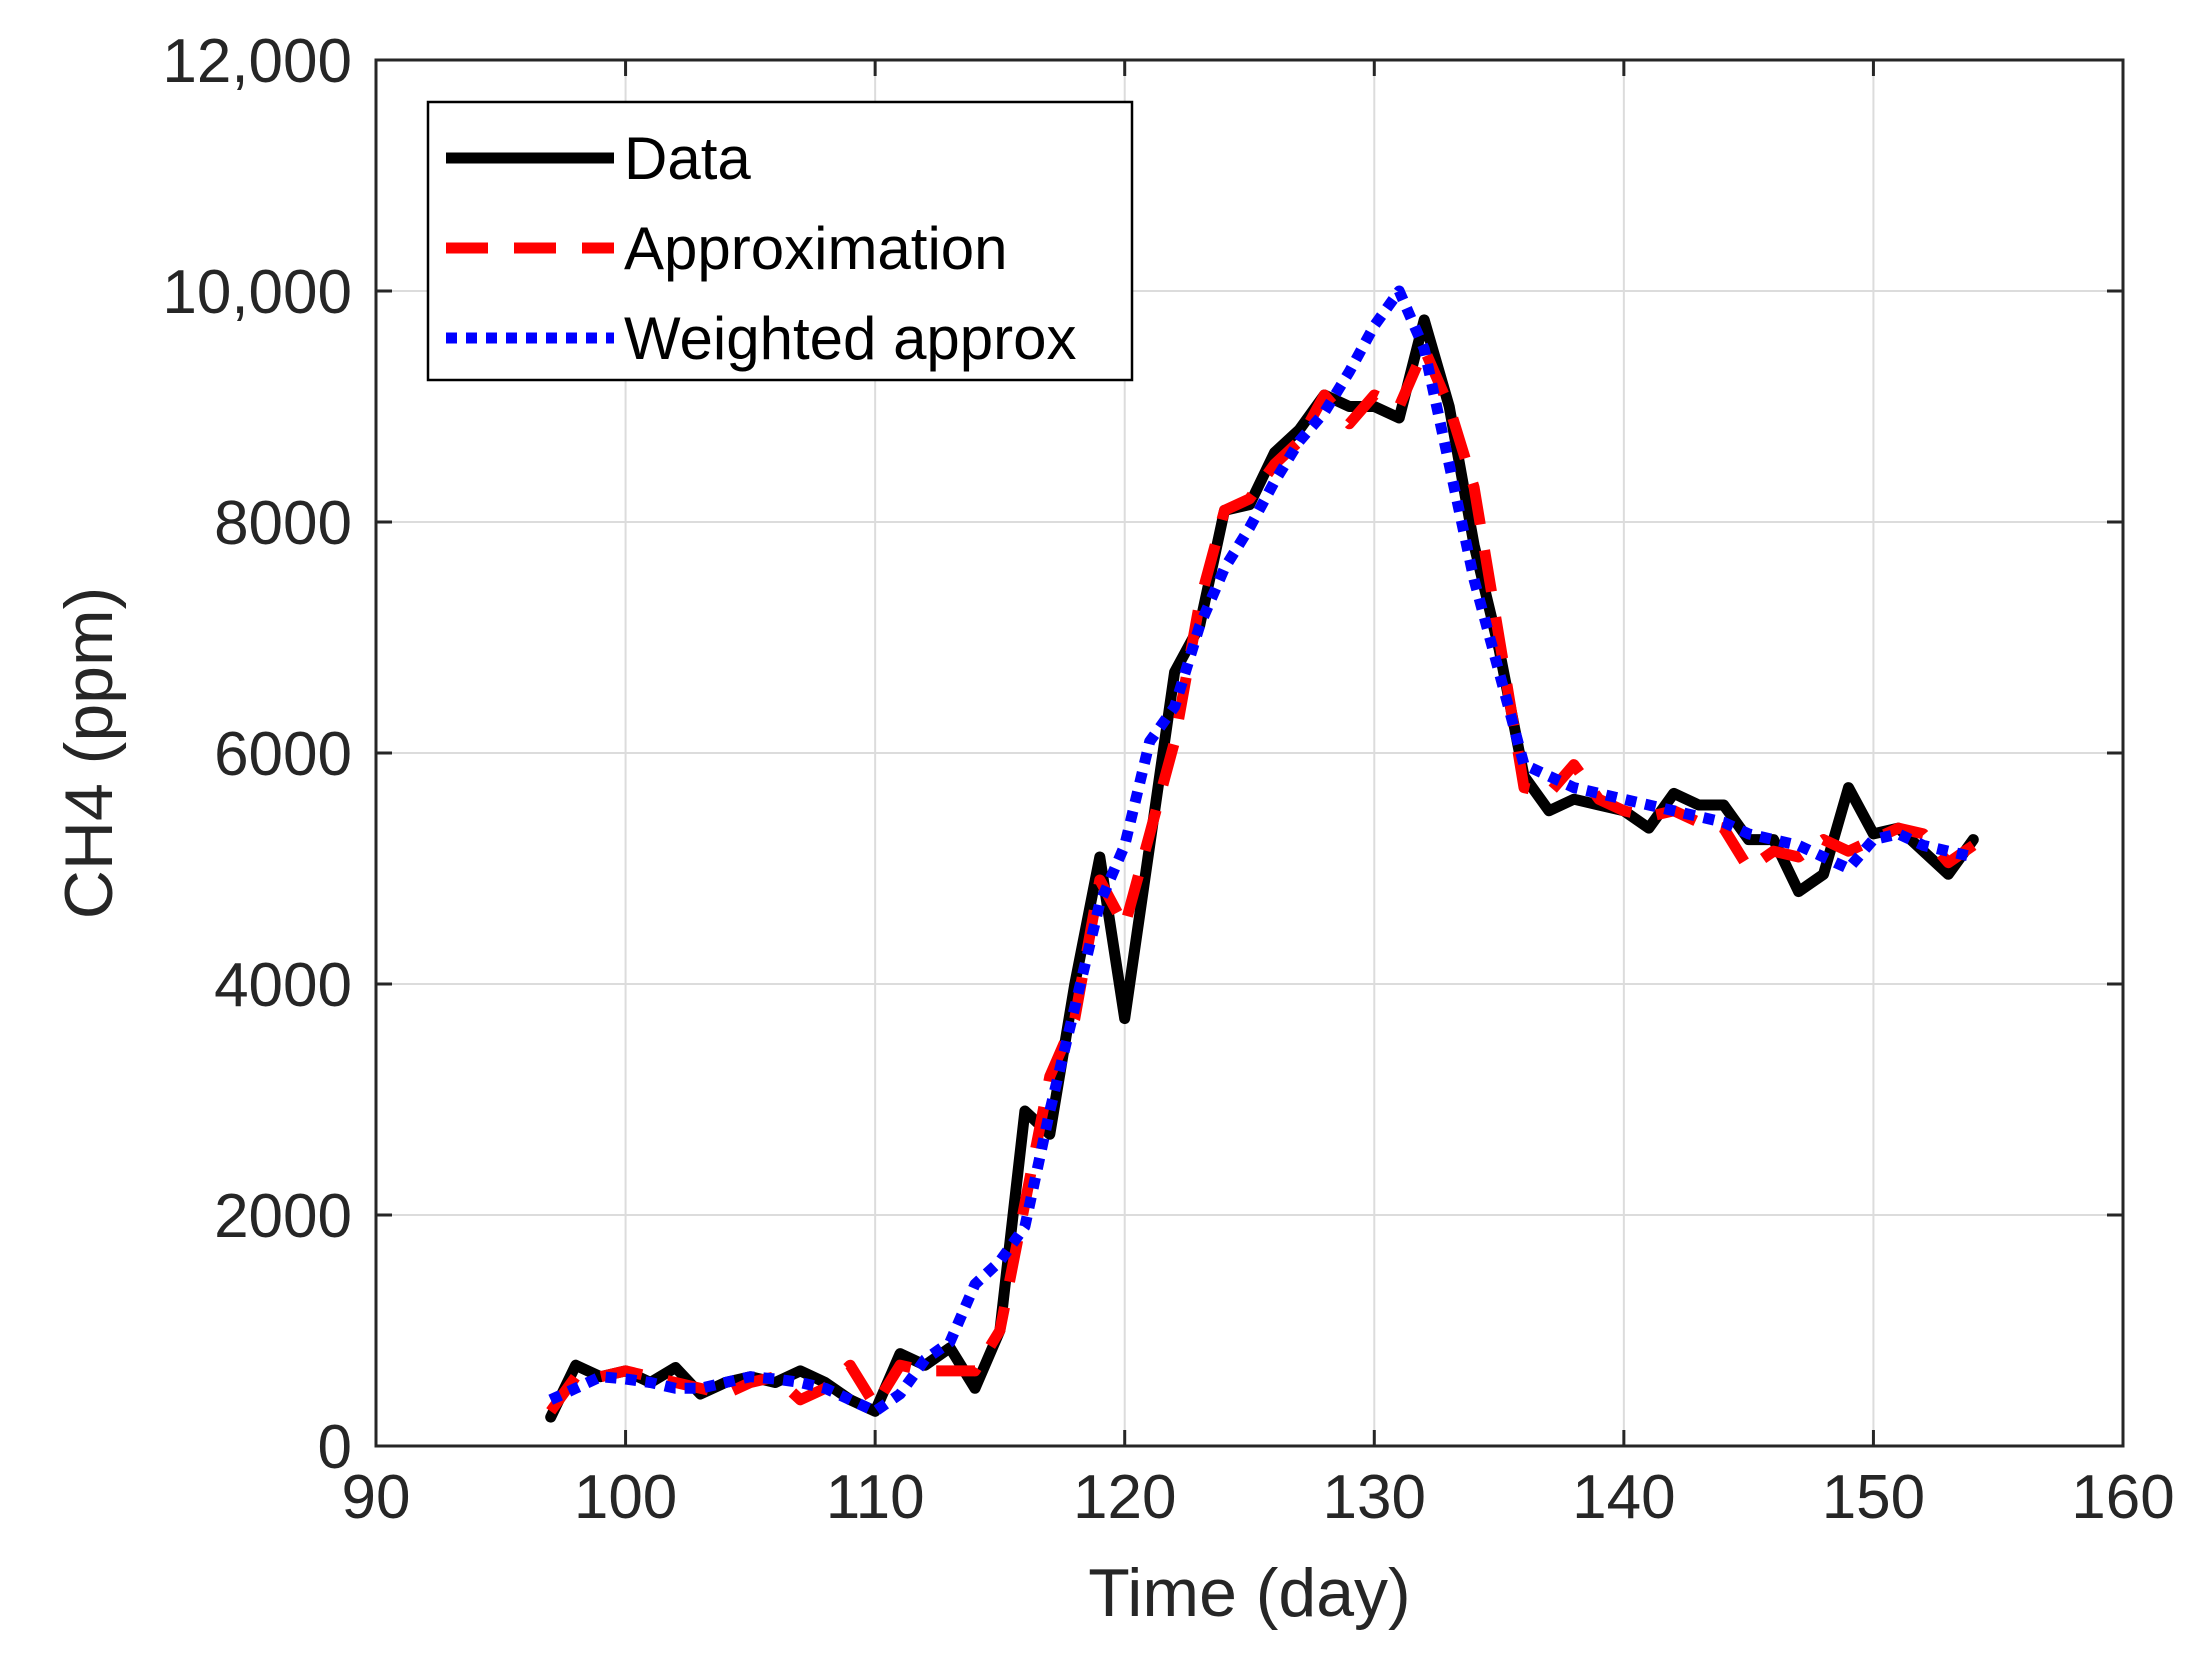 The height and width of the screenshot is (1672, 2204). What do you see at coordinates (625, 1497) in the screenshot?
I see `x-tick-label: 100` at bounding box center [625, 1497].